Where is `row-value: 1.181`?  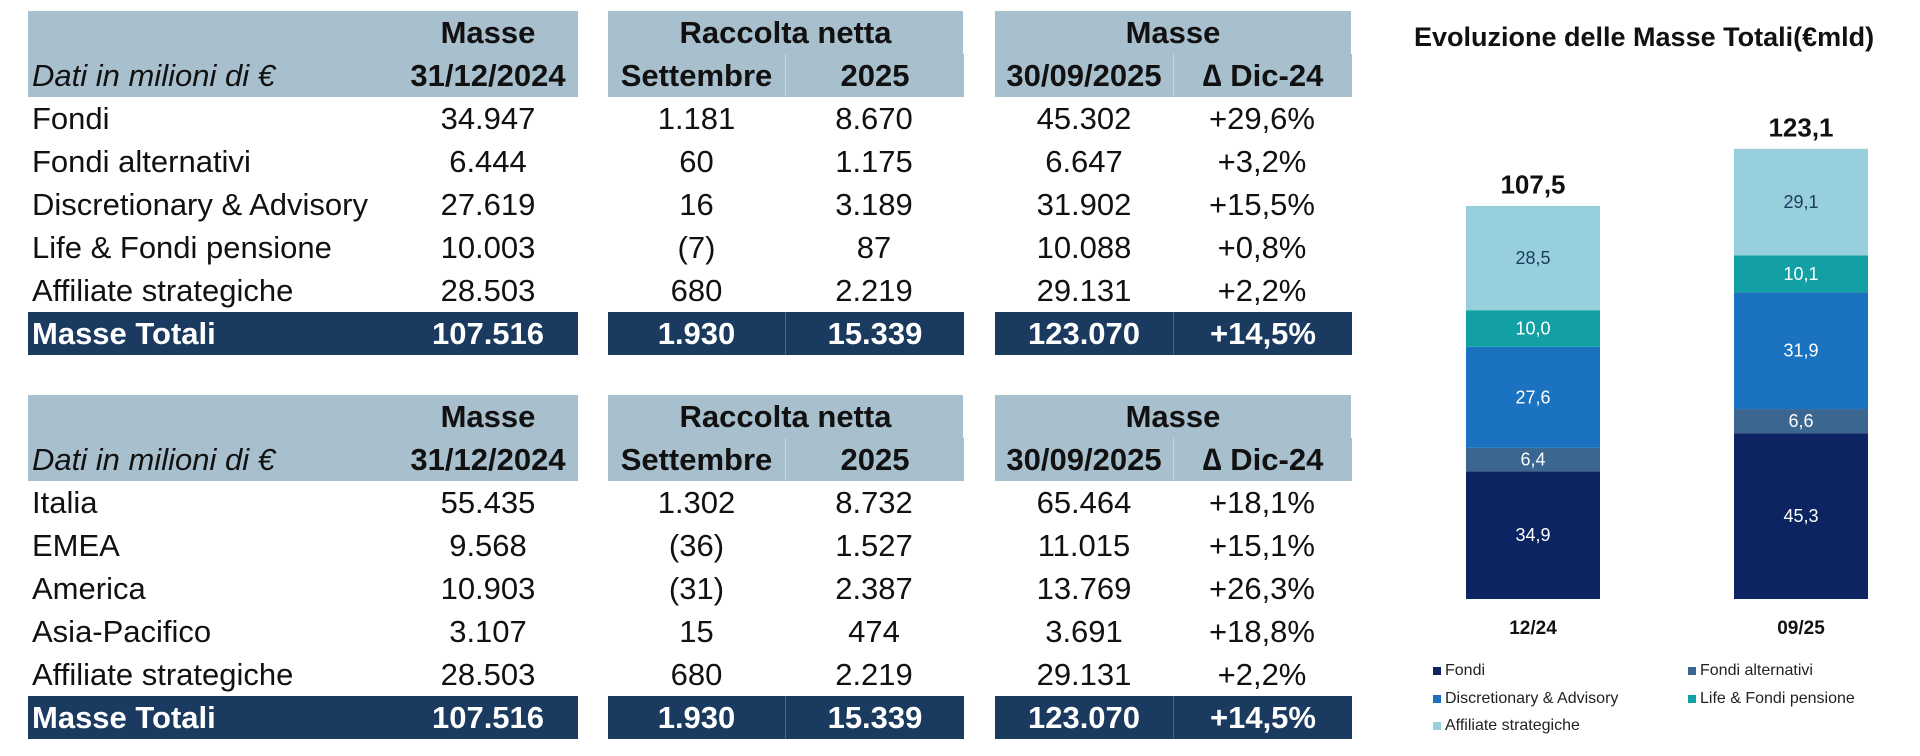 row-value: 1.181 is located at coordinates (696, 118).